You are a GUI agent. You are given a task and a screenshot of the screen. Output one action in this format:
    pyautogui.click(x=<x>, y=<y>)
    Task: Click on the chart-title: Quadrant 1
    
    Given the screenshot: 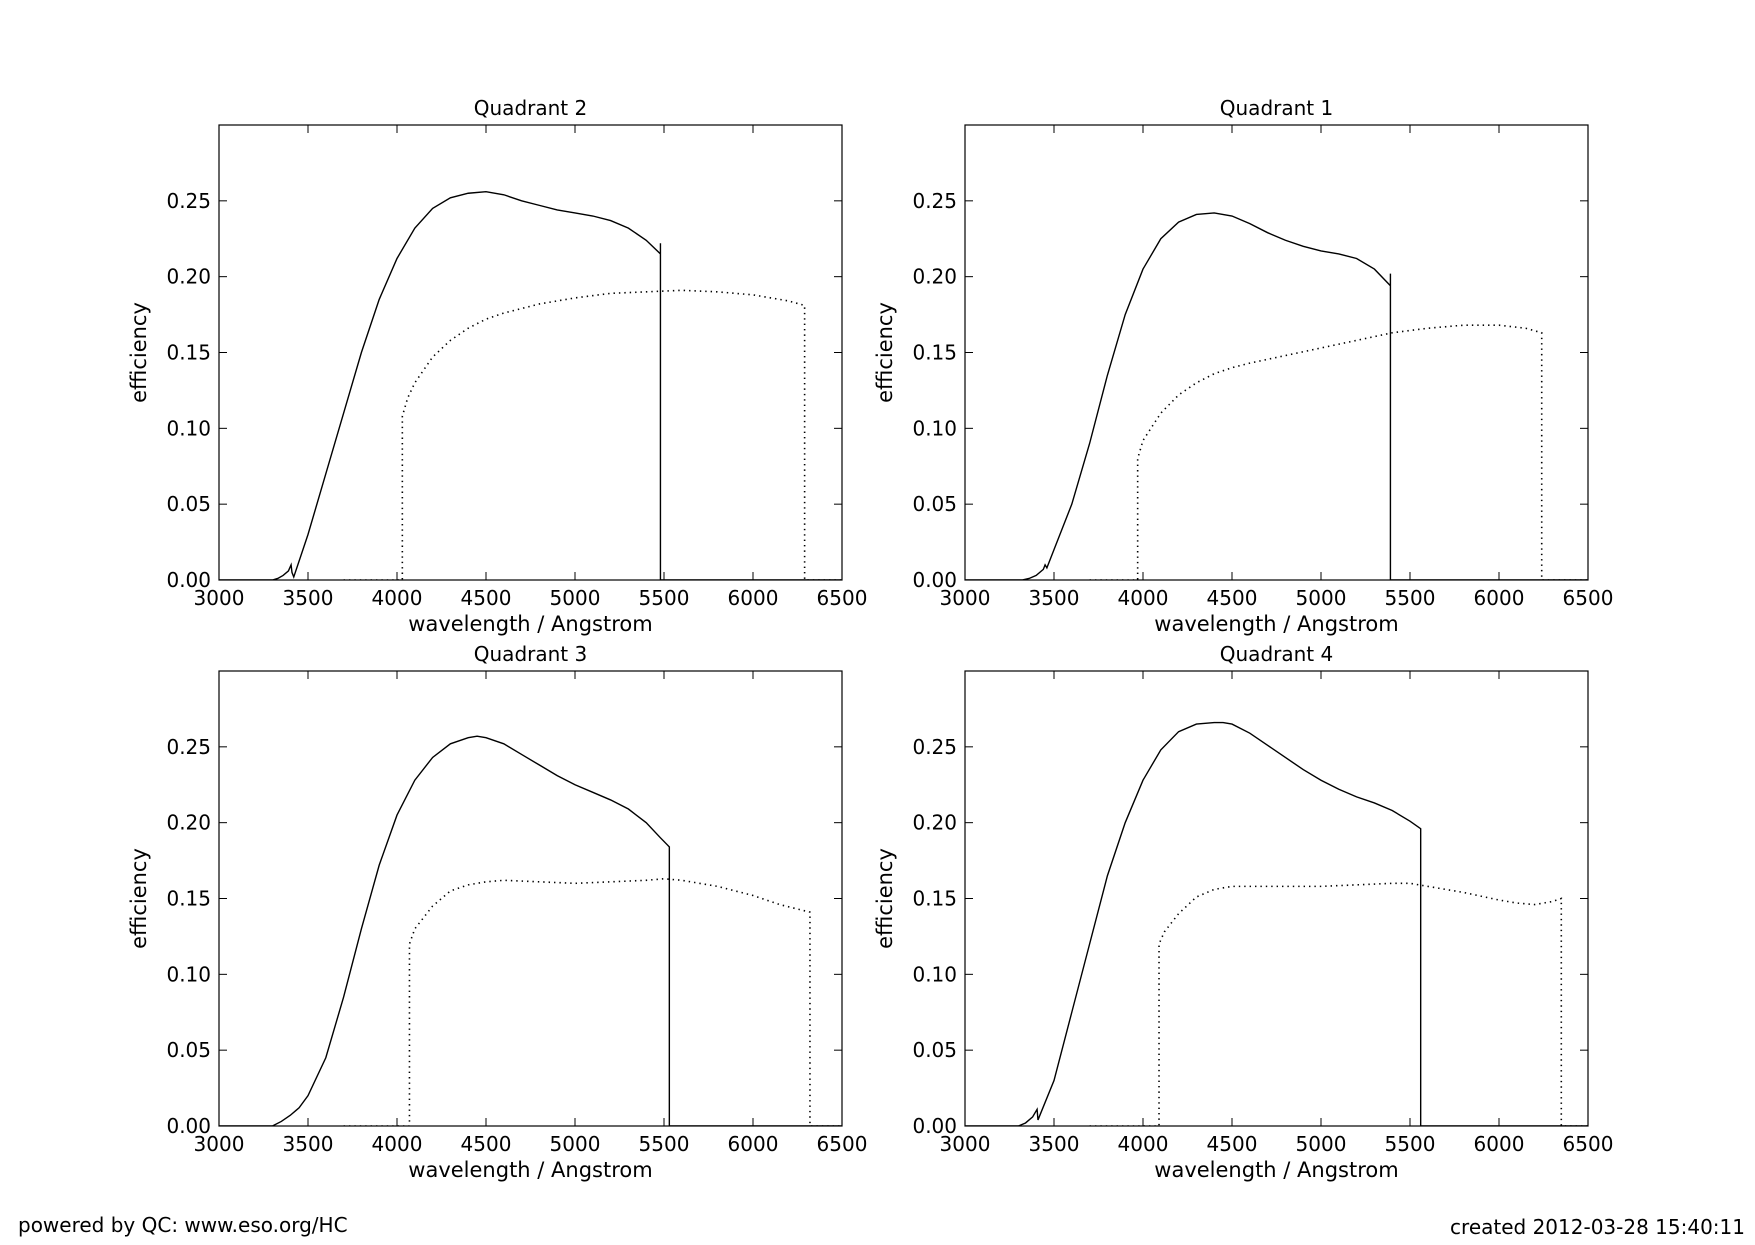 What is the action you would take?
    pyautogui.click(x=1276, y=108)
    